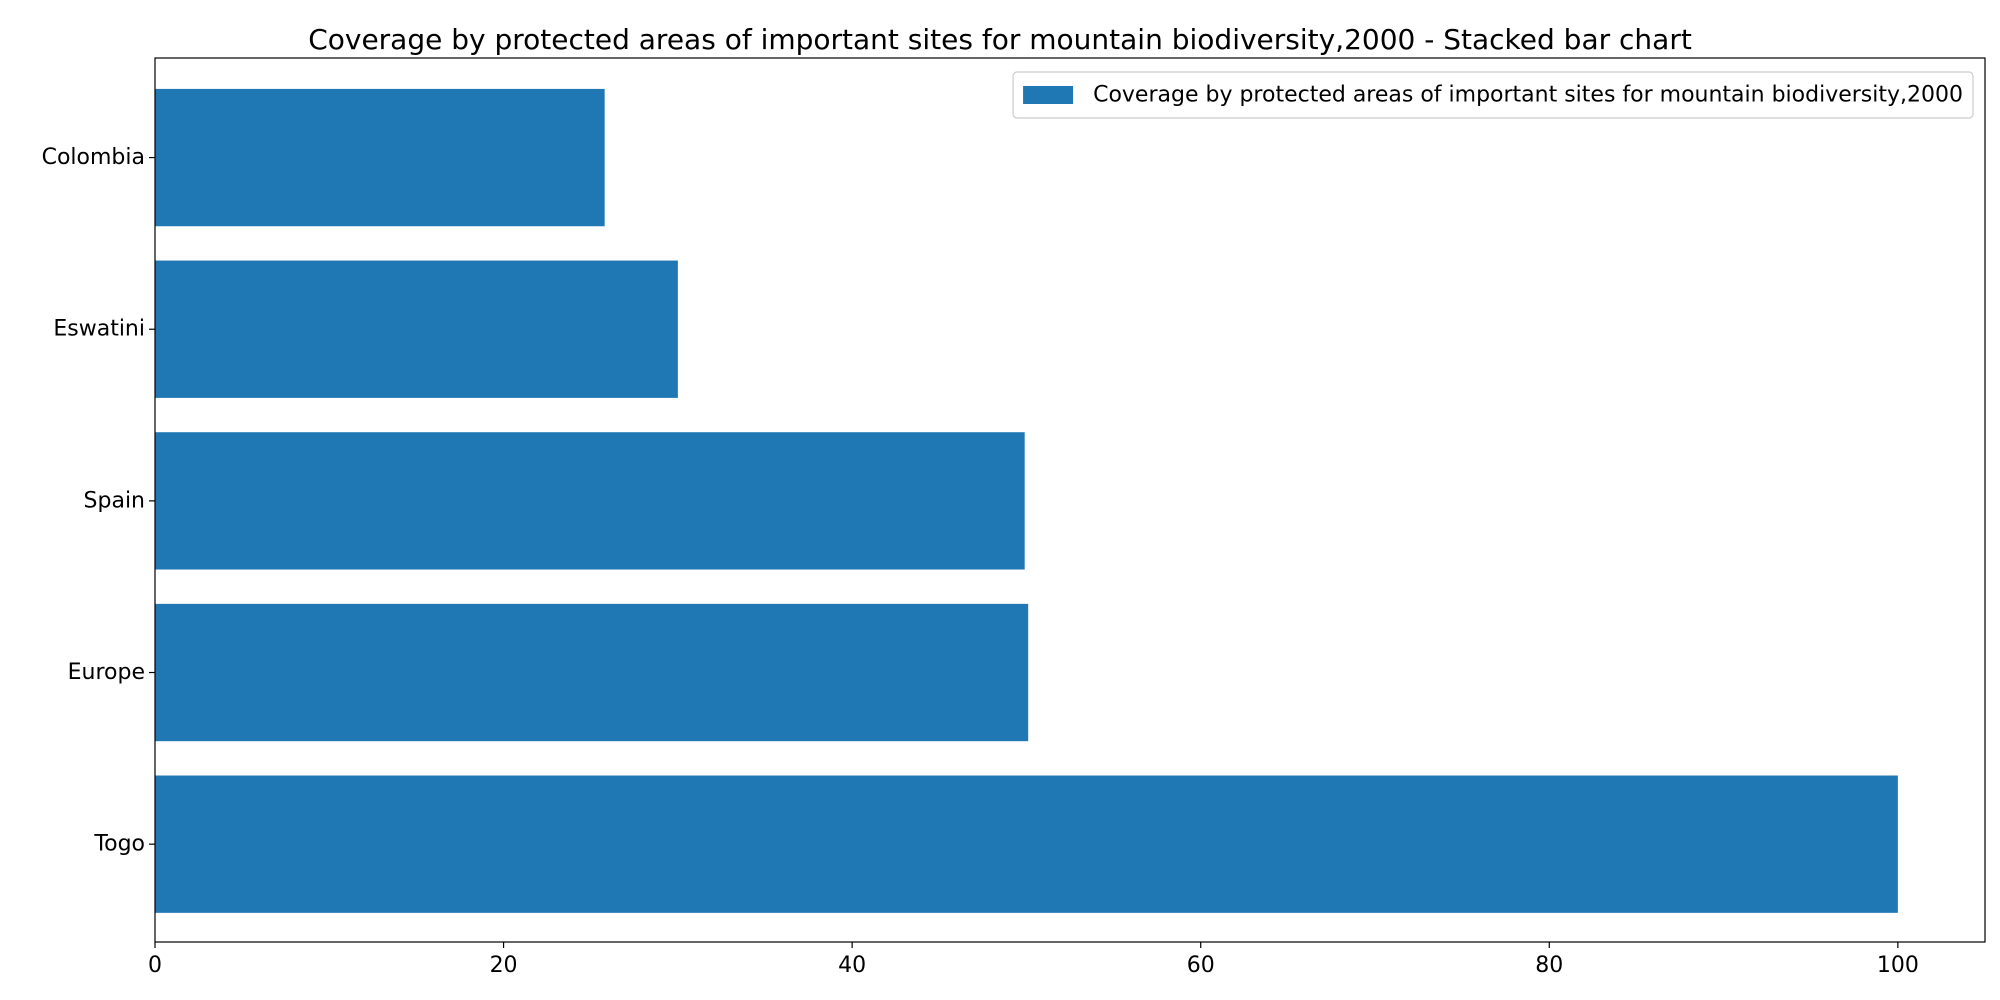  Describe the element at coordinates (155, 965) in the screenshot. I see `x-tick-label: 0` at that location.